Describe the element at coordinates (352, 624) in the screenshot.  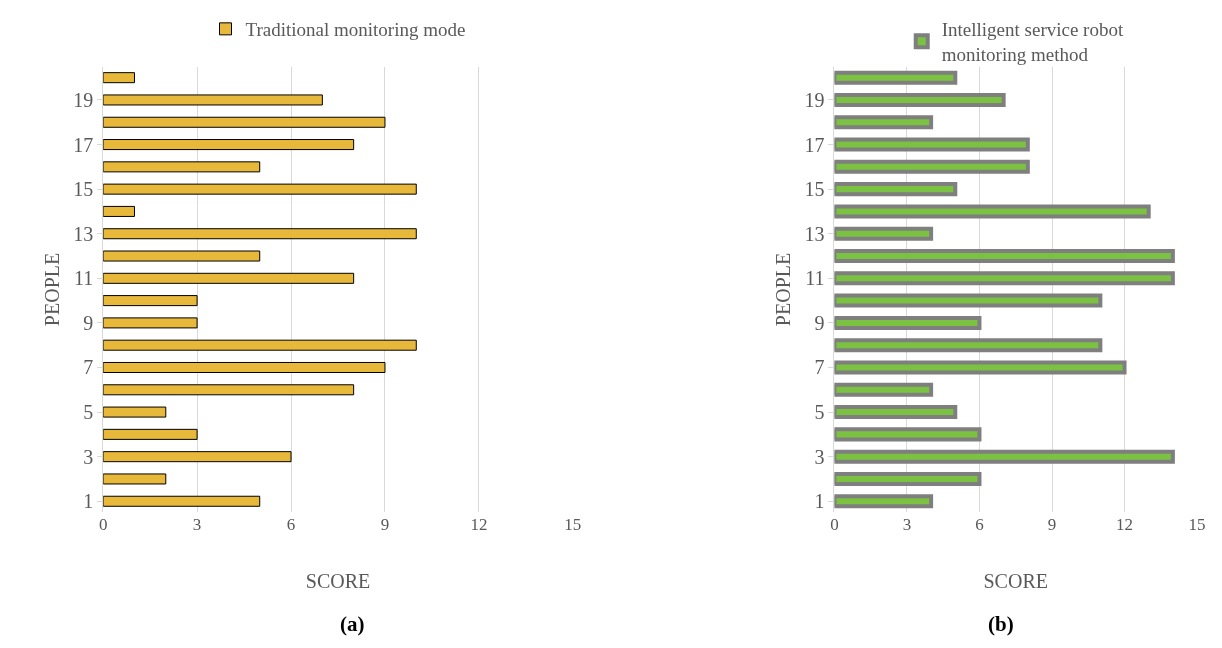
I see `text: (a)` at that location.